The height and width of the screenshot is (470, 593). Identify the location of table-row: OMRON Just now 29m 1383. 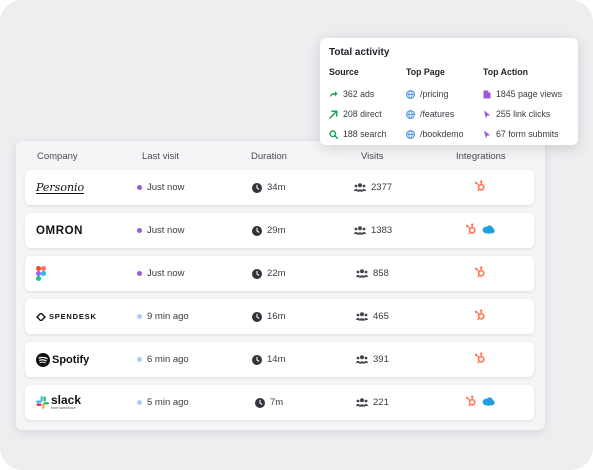
(279, 230).